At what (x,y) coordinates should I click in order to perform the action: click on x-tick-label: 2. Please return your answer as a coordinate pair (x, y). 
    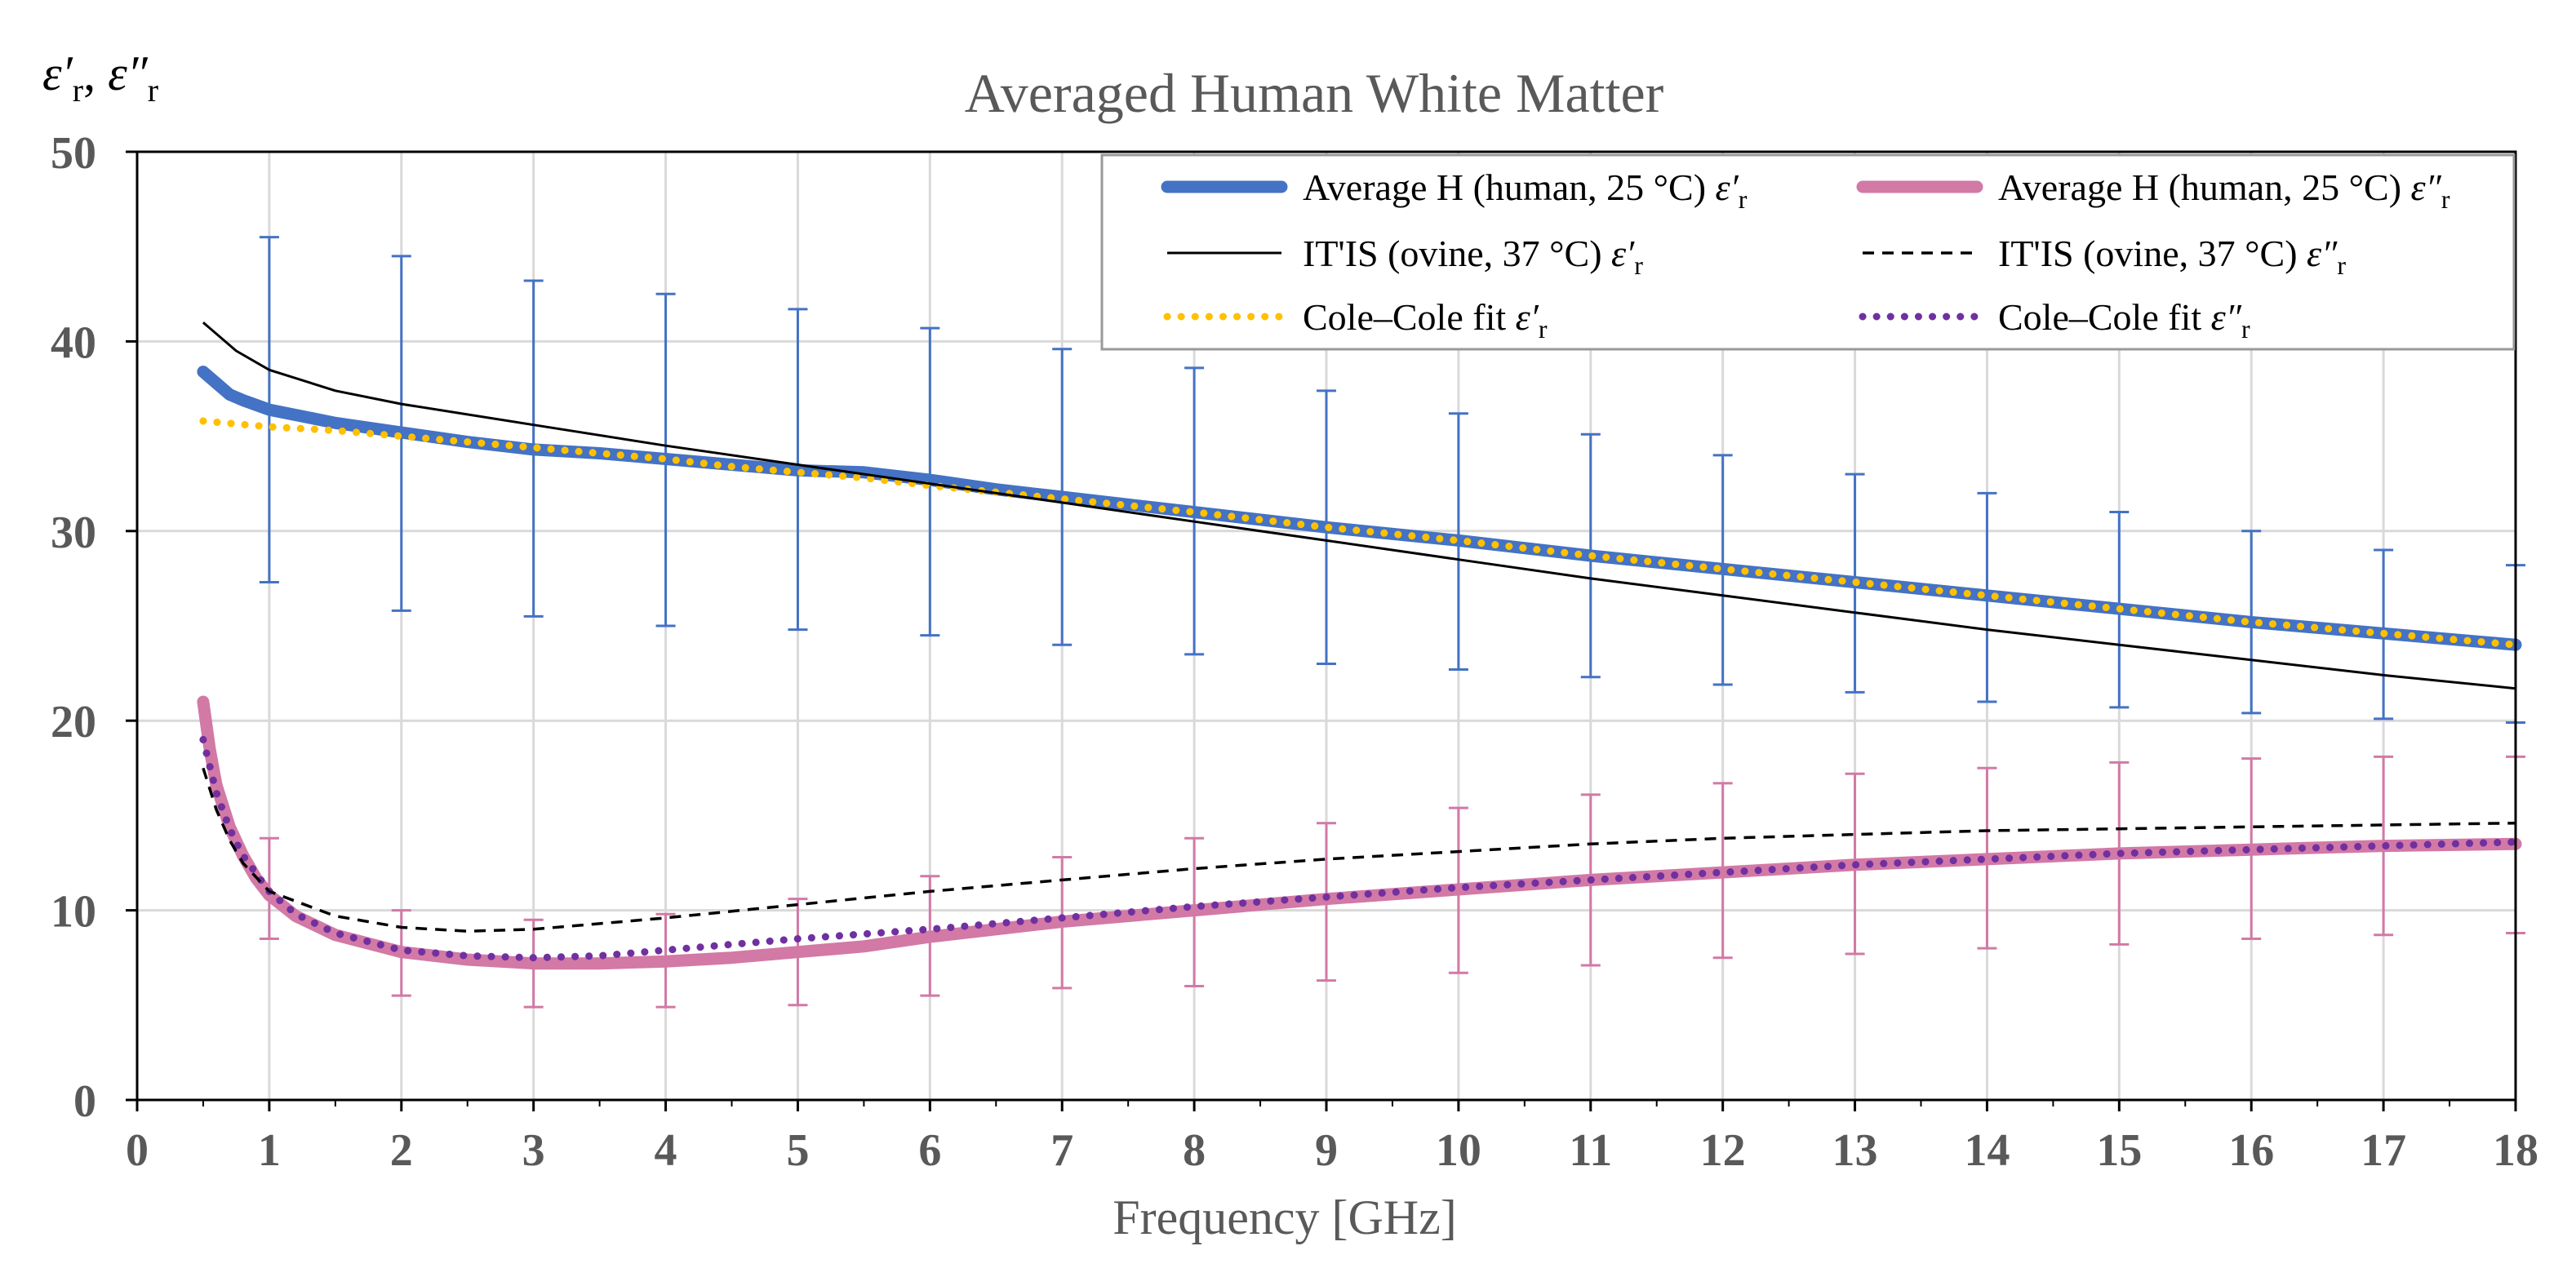
    Looking at the image, I should click on (401, 1150).